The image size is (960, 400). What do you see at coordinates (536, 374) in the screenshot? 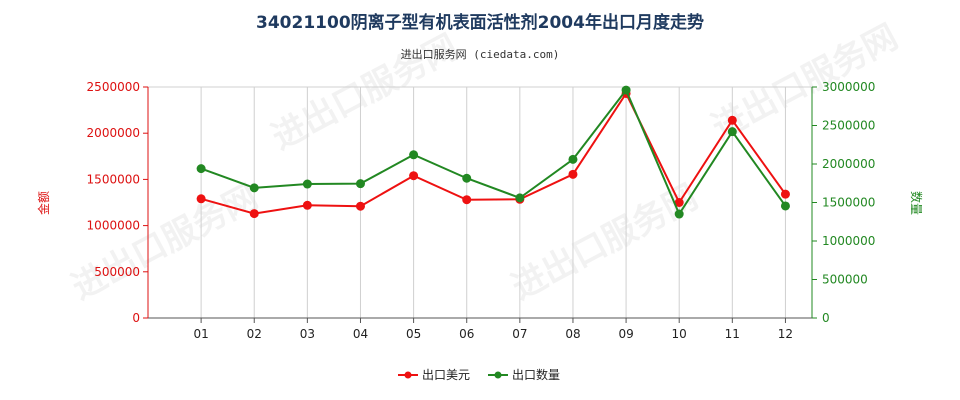
I see `legend-label-2: 出口数量` at bounding box center [536, 374].